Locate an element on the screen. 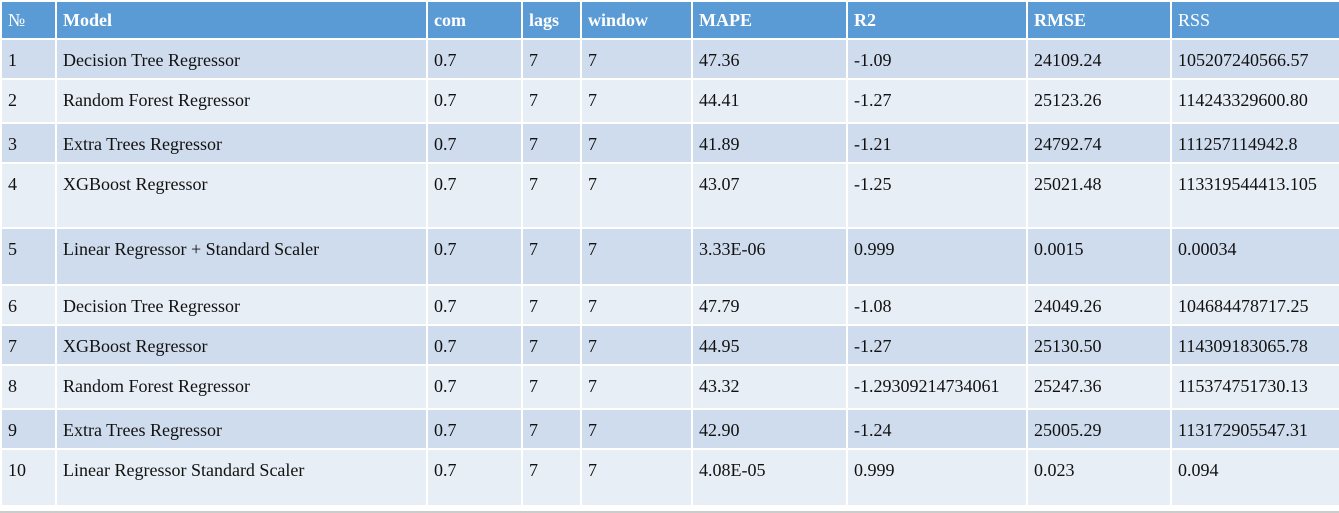  cell-mape: 42.90 is located at coordinates (769, 429).